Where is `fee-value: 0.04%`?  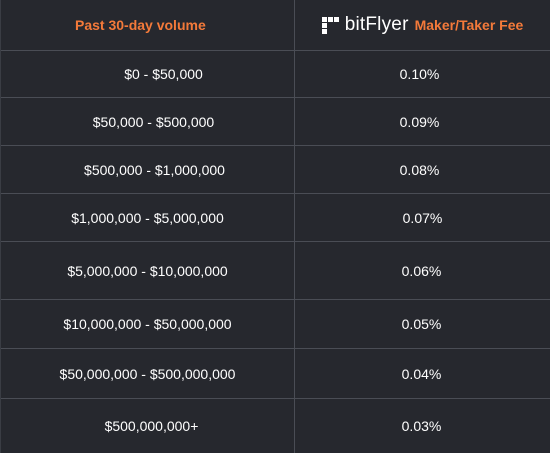
fee-value: 0.04% is located at coordinates (421, 373).